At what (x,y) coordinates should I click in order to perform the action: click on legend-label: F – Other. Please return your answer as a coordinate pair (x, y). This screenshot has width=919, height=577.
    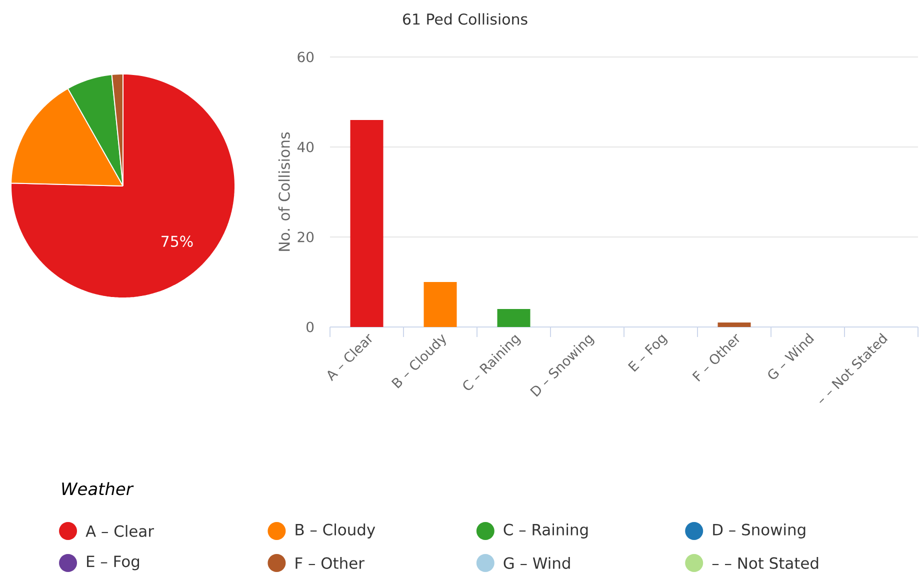
    Looking at the image, I should click on (330, 563).